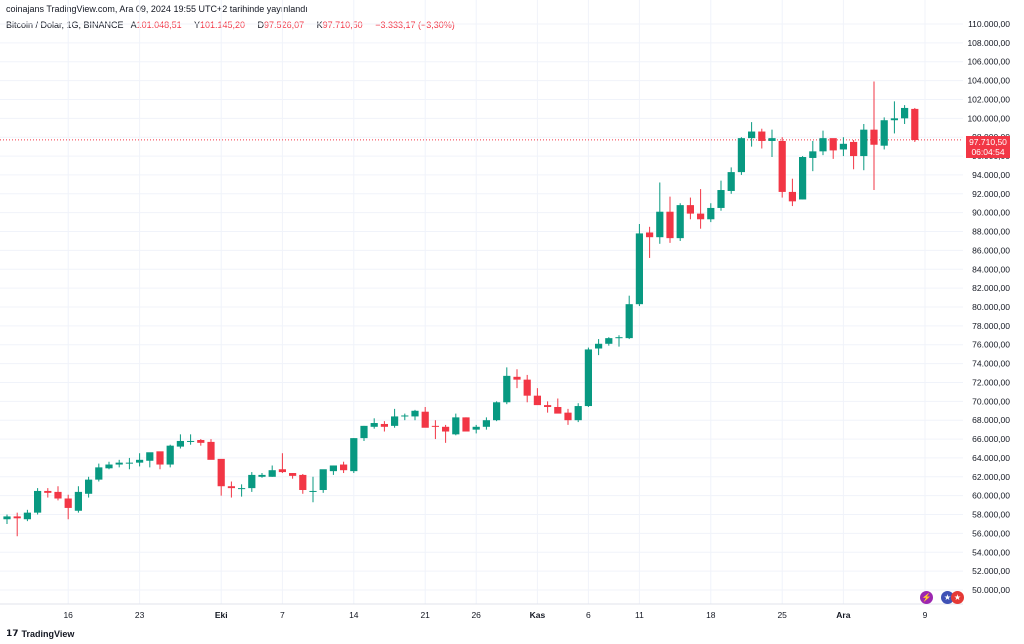  What do you see at coordinates (991, 401) in the screenshot?
I see `price-tick-label: 70.000,00` at bounding box center [991, 401].